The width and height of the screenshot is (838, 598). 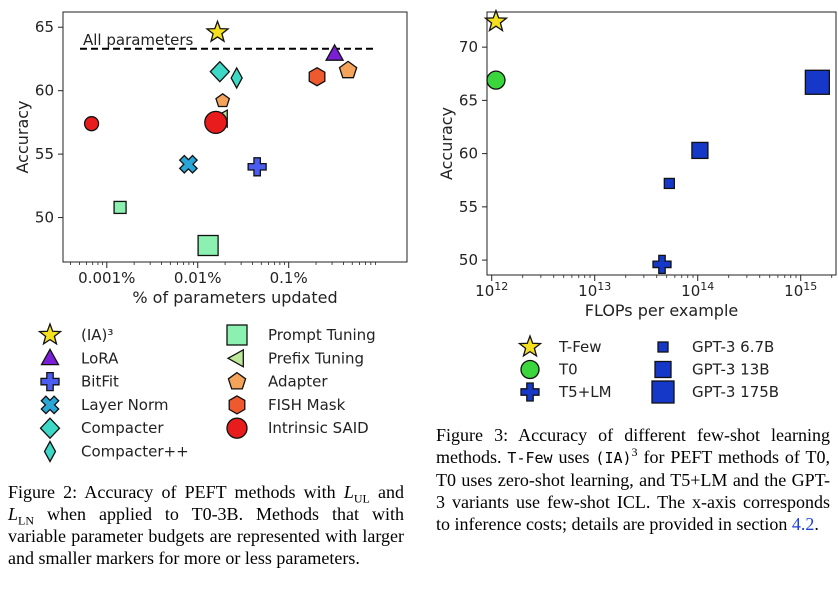 I want to click on legend-item-t5-lm: T5+LM, so click(x=566, y=392).